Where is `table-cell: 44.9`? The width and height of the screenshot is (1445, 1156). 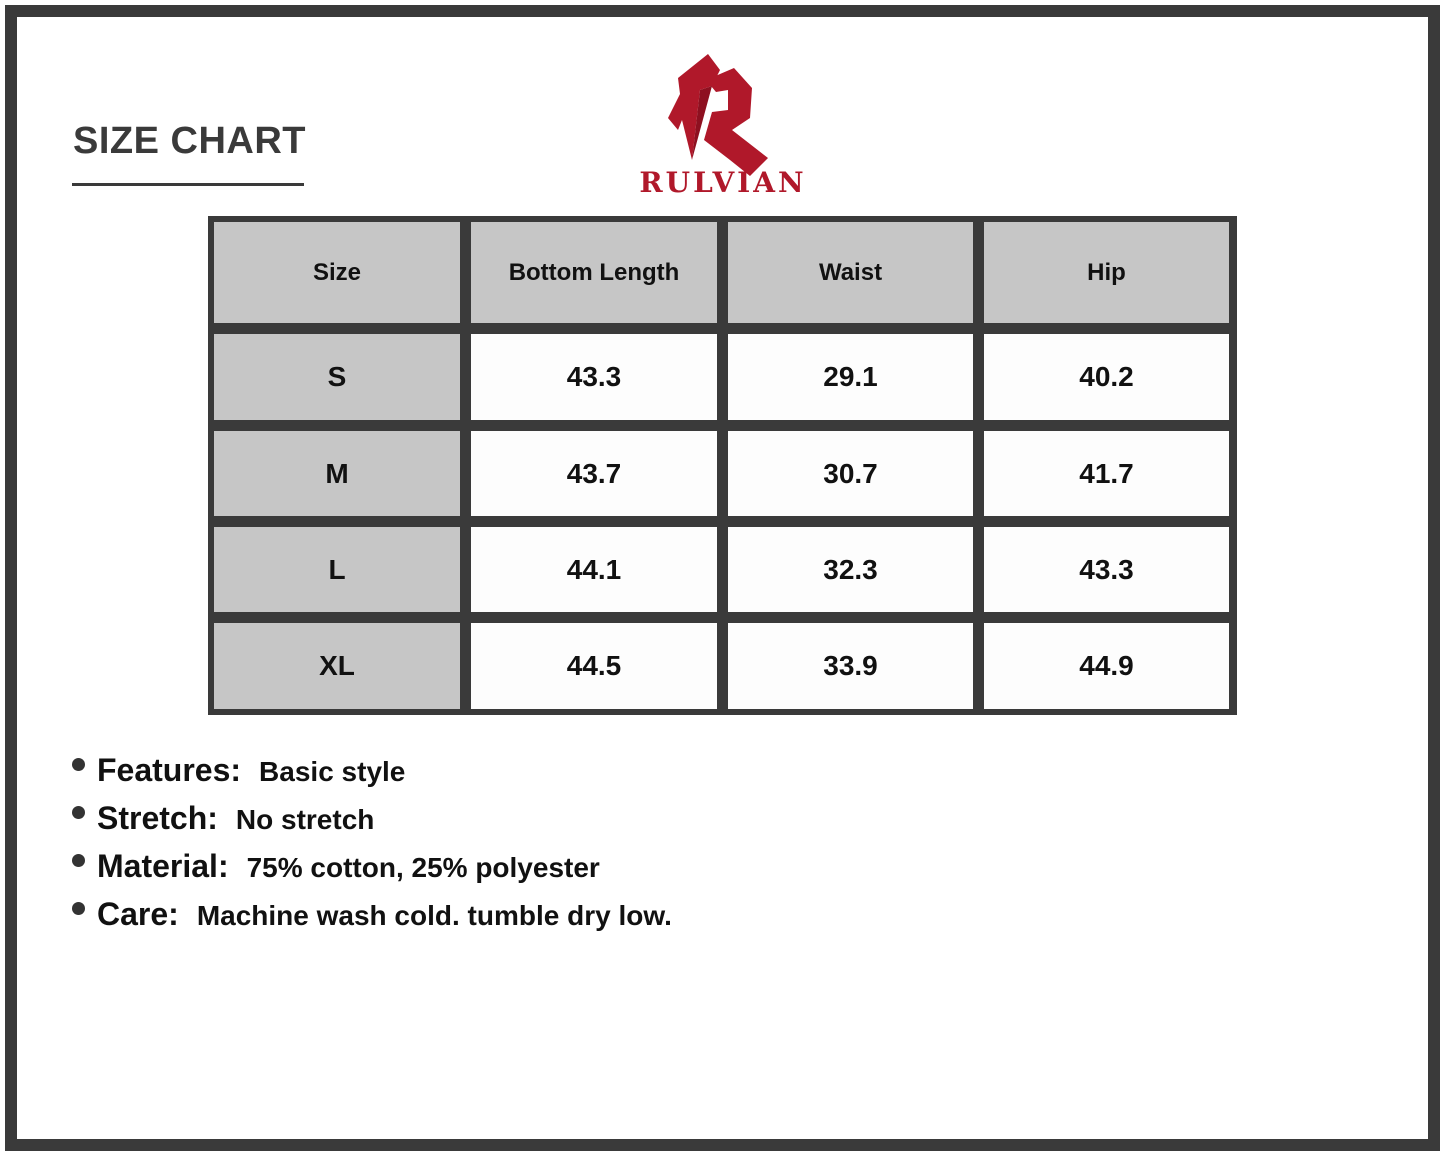 table-cell: 44.9 is located at coordinates (1106, 666).